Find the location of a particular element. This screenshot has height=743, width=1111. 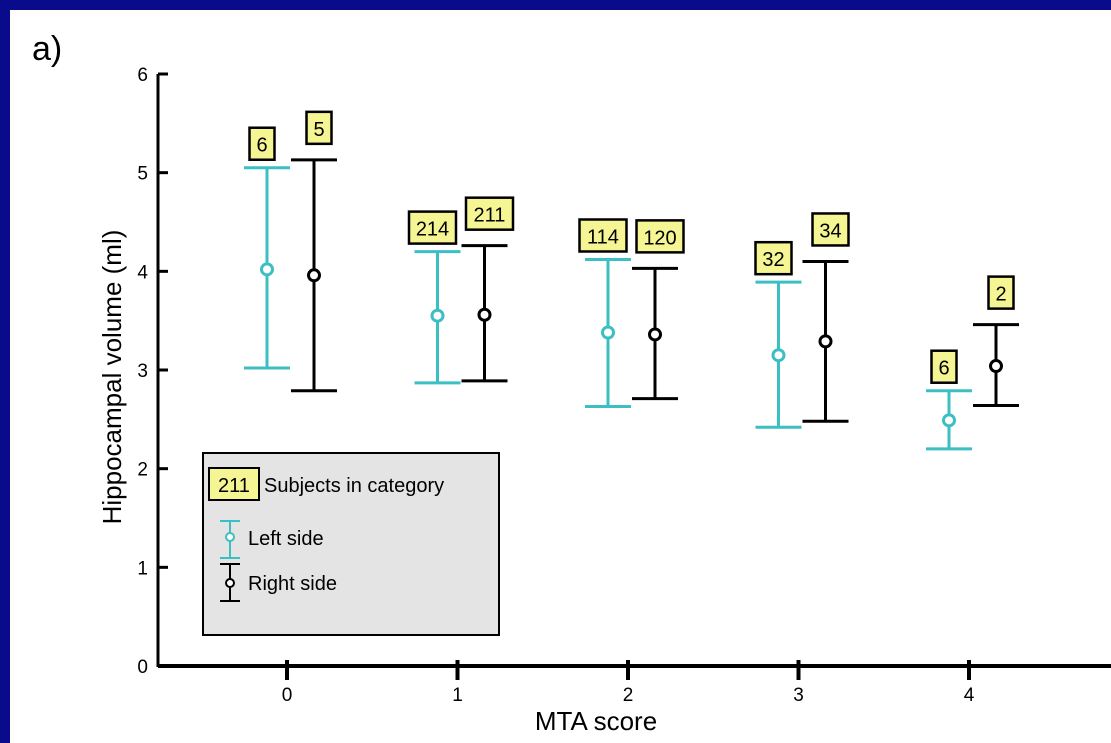

legend-count-example: 211 is located at coordinates (234, 486).